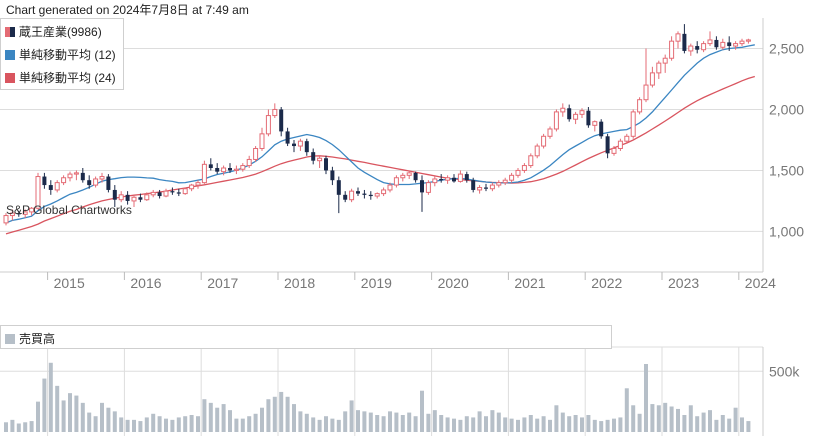 The width and height of the screenshot is (833, 436). Describe the element at coordinates (786, 109) in the screenshot. I see `price-tick-label: 2,000` at that location.